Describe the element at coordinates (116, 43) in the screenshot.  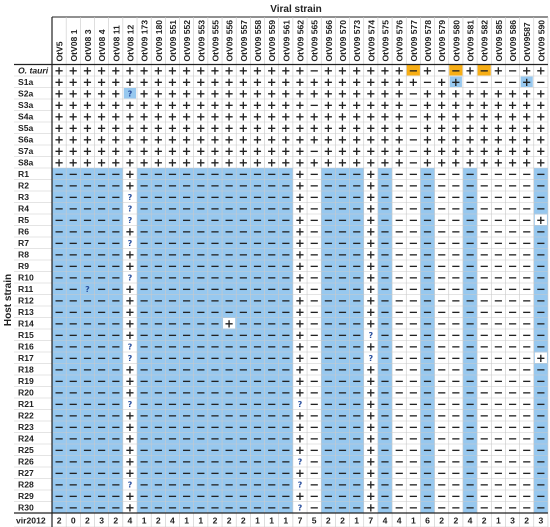
I see `column-header: OtV08 11` at that location.